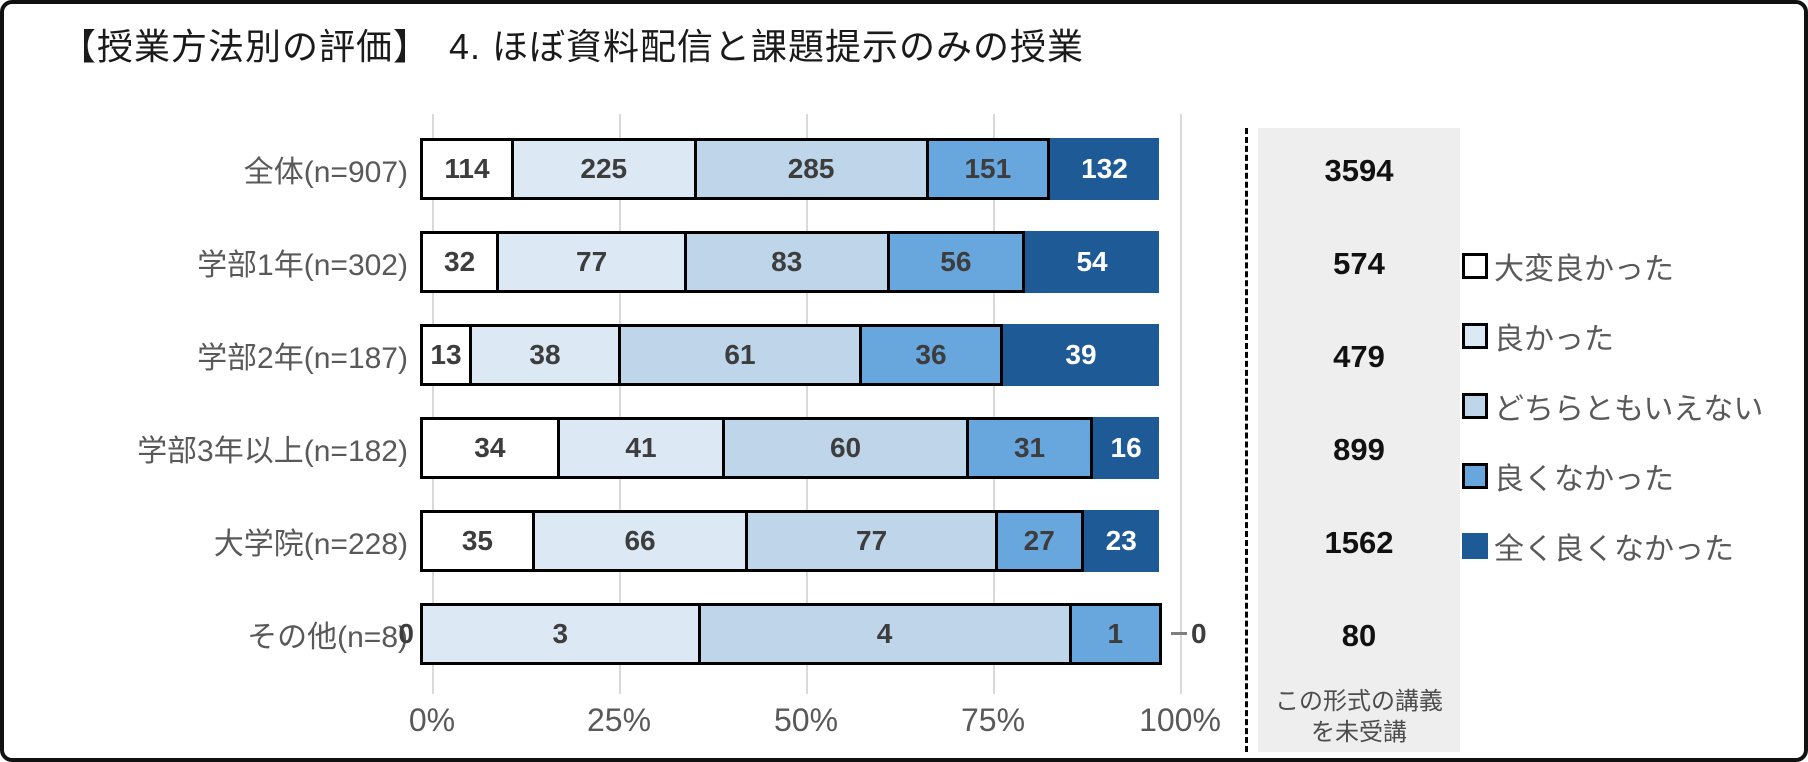 The width and height of the screenshot is (1808, 762). Describe the element at coordinates (545, 354) in the screenshot. I see `bar-value: 38` at that location.